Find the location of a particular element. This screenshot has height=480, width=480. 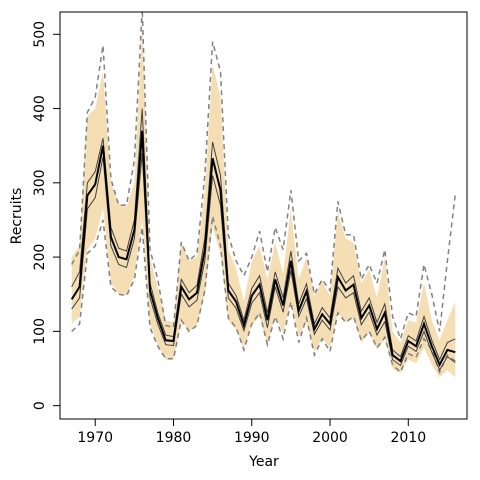

y-tick-label: 400 is located at coordinates (40, 108).